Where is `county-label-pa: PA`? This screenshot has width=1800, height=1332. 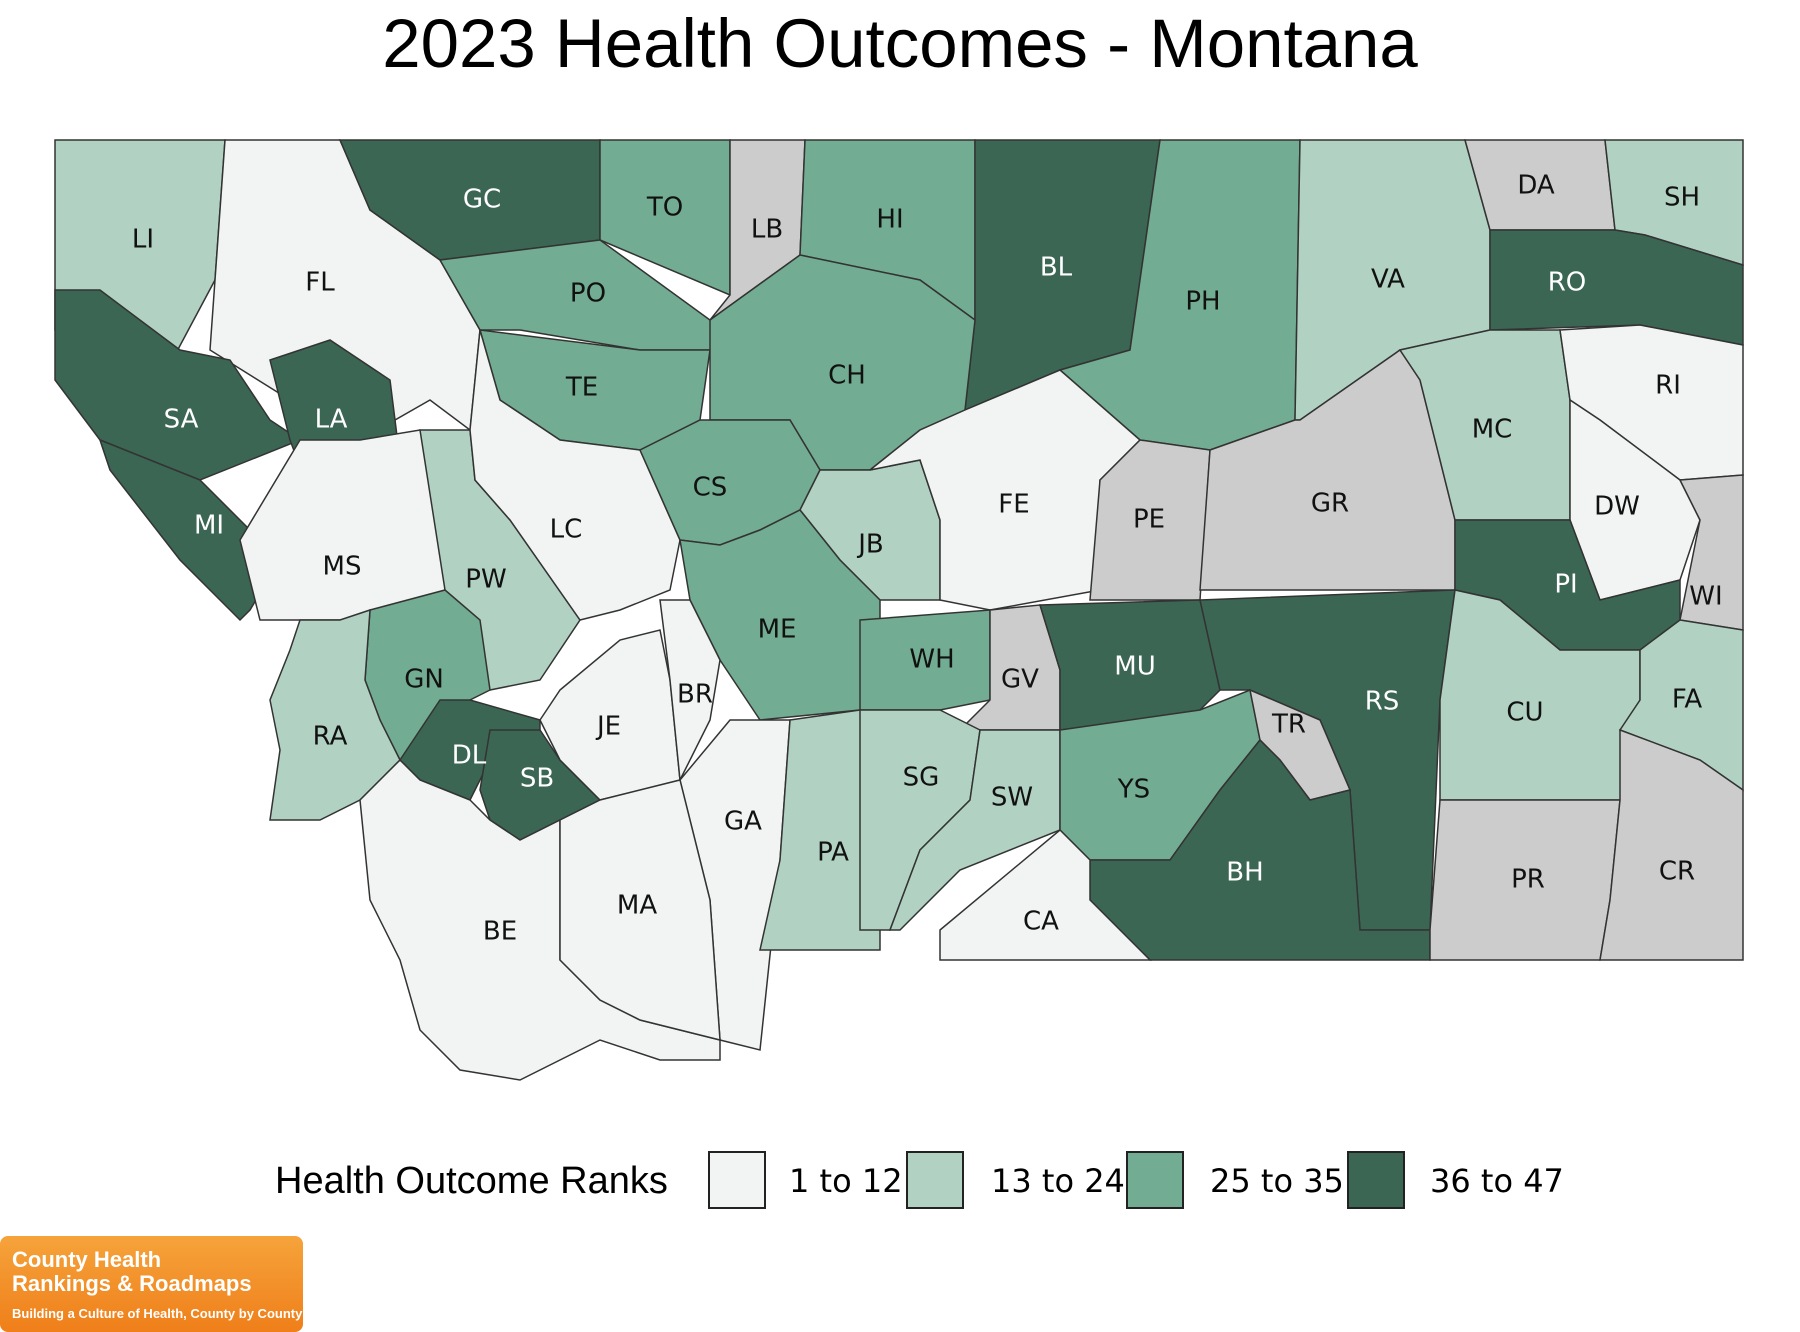 county-label-pa: PA is located at coordinates (833, 853).